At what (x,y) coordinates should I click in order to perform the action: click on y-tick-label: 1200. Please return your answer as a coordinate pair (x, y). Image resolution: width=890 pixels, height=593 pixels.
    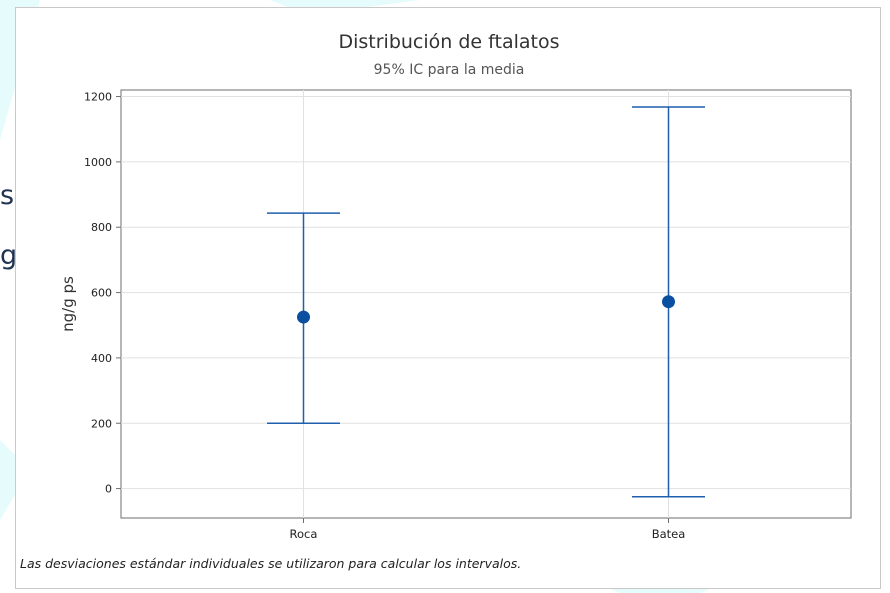
    Looking at the image, I should click on (98, 97).